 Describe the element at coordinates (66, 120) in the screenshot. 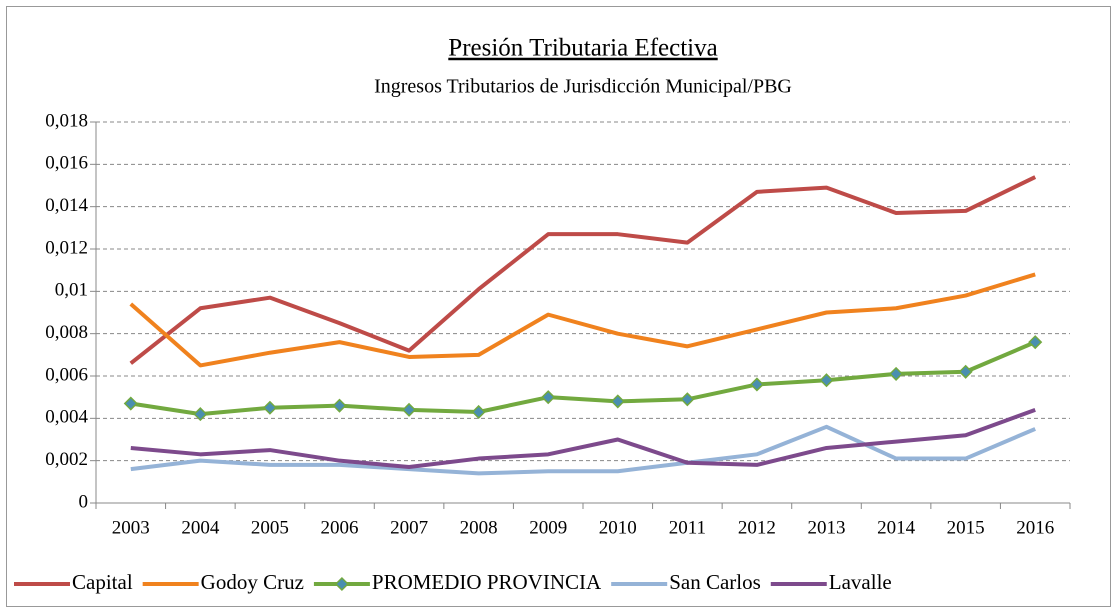

I see `y-tick-label: 0,018` at that location.